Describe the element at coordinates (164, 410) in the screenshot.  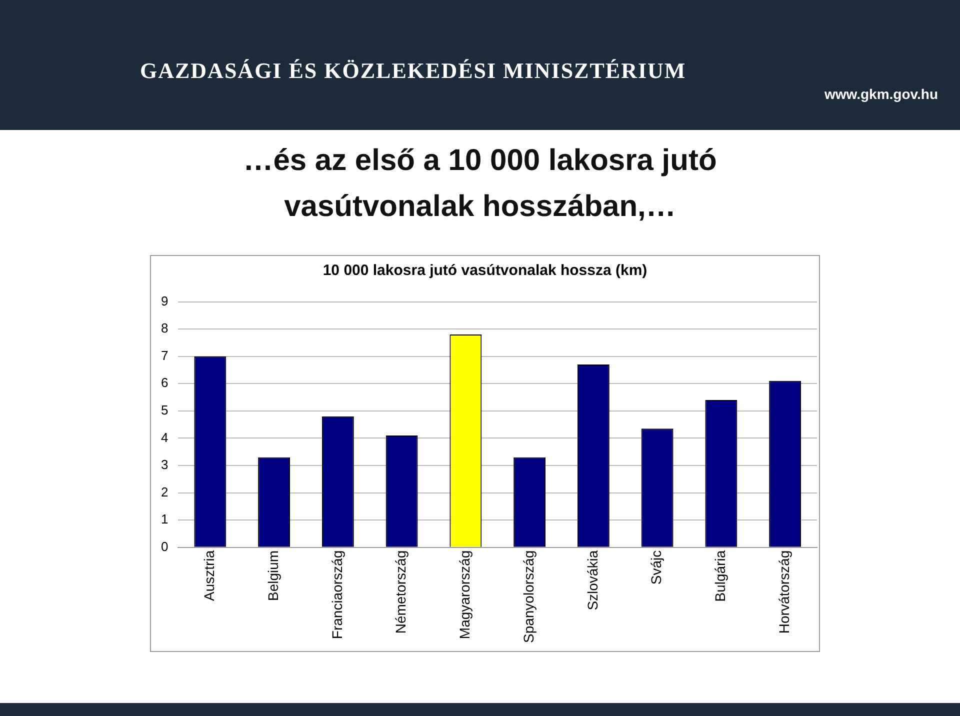
I see `y-tick-label: 5` at that location.